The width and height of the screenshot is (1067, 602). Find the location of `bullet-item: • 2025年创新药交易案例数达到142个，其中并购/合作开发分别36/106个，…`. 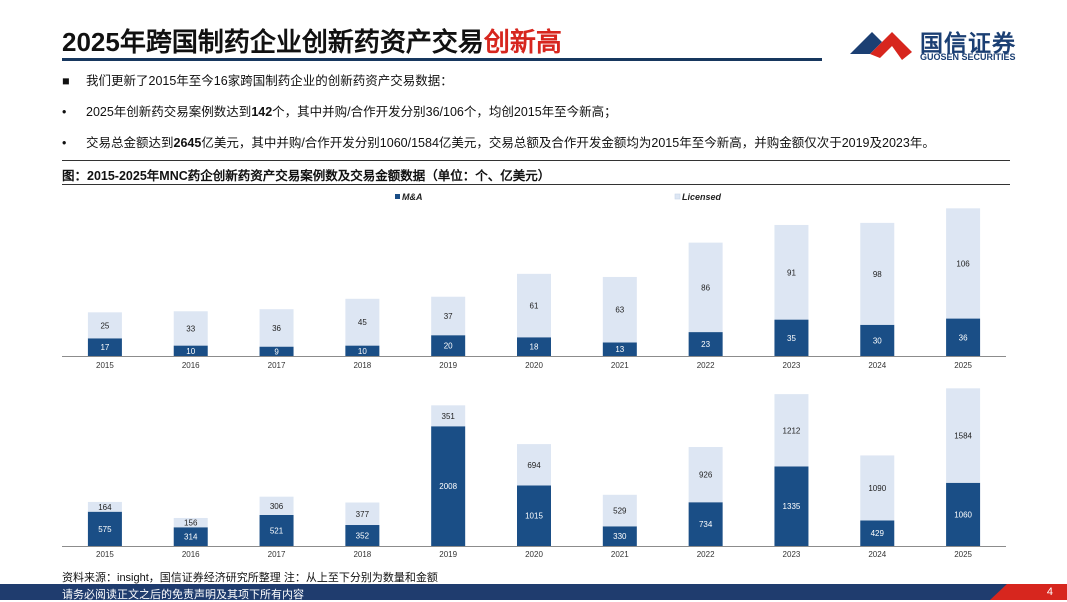

bullet-item: • 2025年创新药交易案例数达到142个，其中并购/合作开发分别36/106个，… is located at coordinates (339, 110).